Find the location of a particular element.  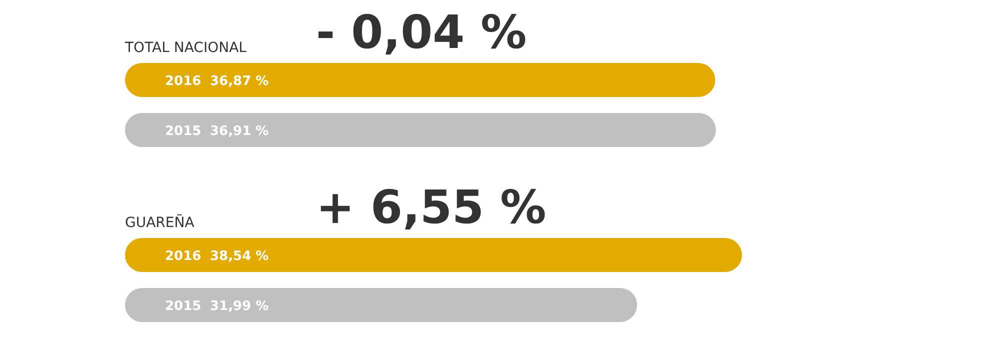

data-label: 38,54 % is located at coordinates (239, 256).